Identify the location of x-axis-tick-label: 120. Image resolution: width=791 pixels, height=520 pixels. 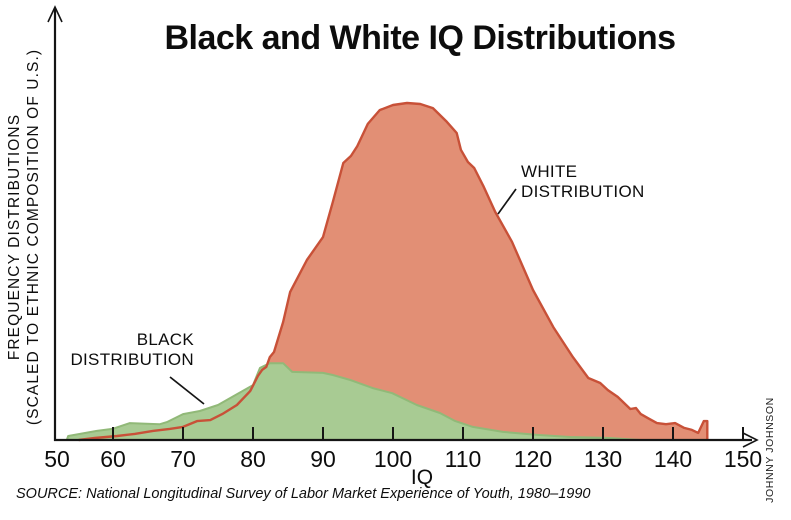
(533, 459).